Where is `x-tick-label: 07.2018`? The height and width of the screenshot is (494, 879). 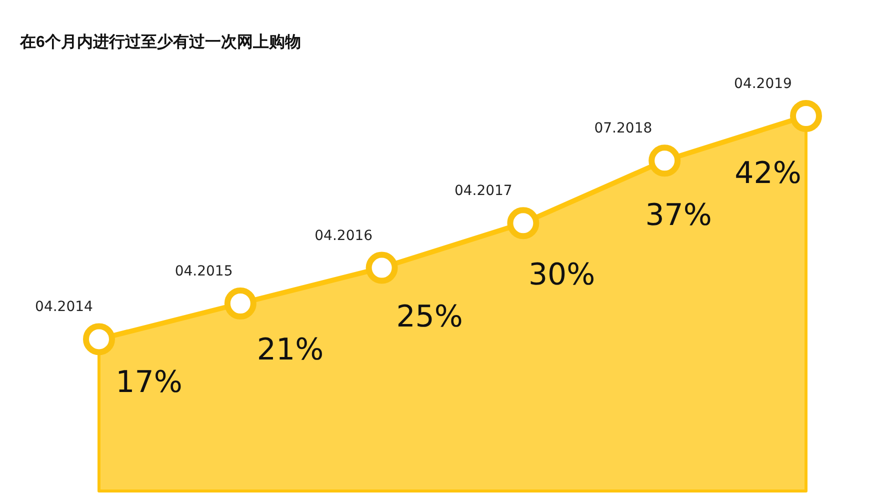 x-tick-label: 07.2018 is located at coordinates (623, 128).